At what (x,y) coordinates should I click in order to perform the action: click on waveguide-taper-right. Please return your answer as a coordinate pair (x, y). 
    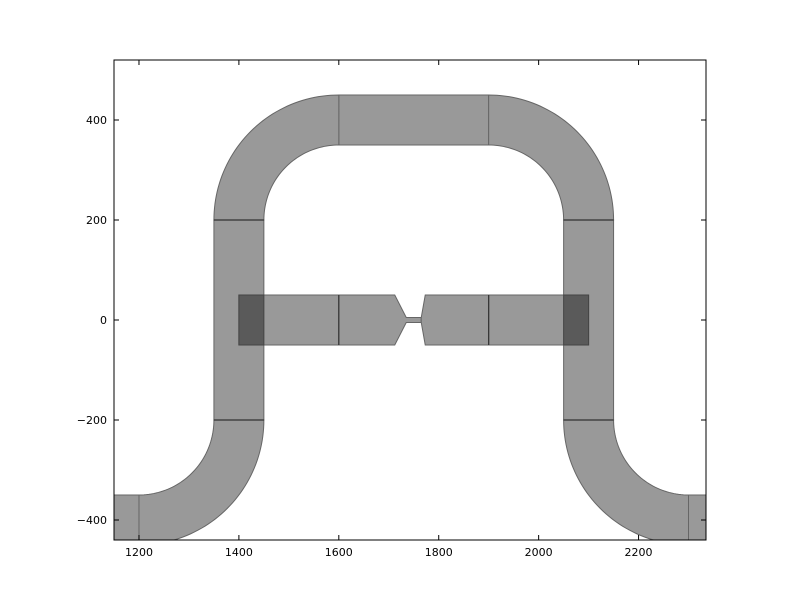
    Looking at the image, I should click on (455, 320).